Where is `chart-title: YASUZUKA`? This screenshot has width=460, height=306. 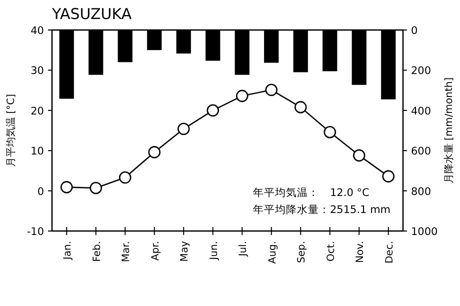 chart-title: YASUZUKA is located at coordinates (91, 14).